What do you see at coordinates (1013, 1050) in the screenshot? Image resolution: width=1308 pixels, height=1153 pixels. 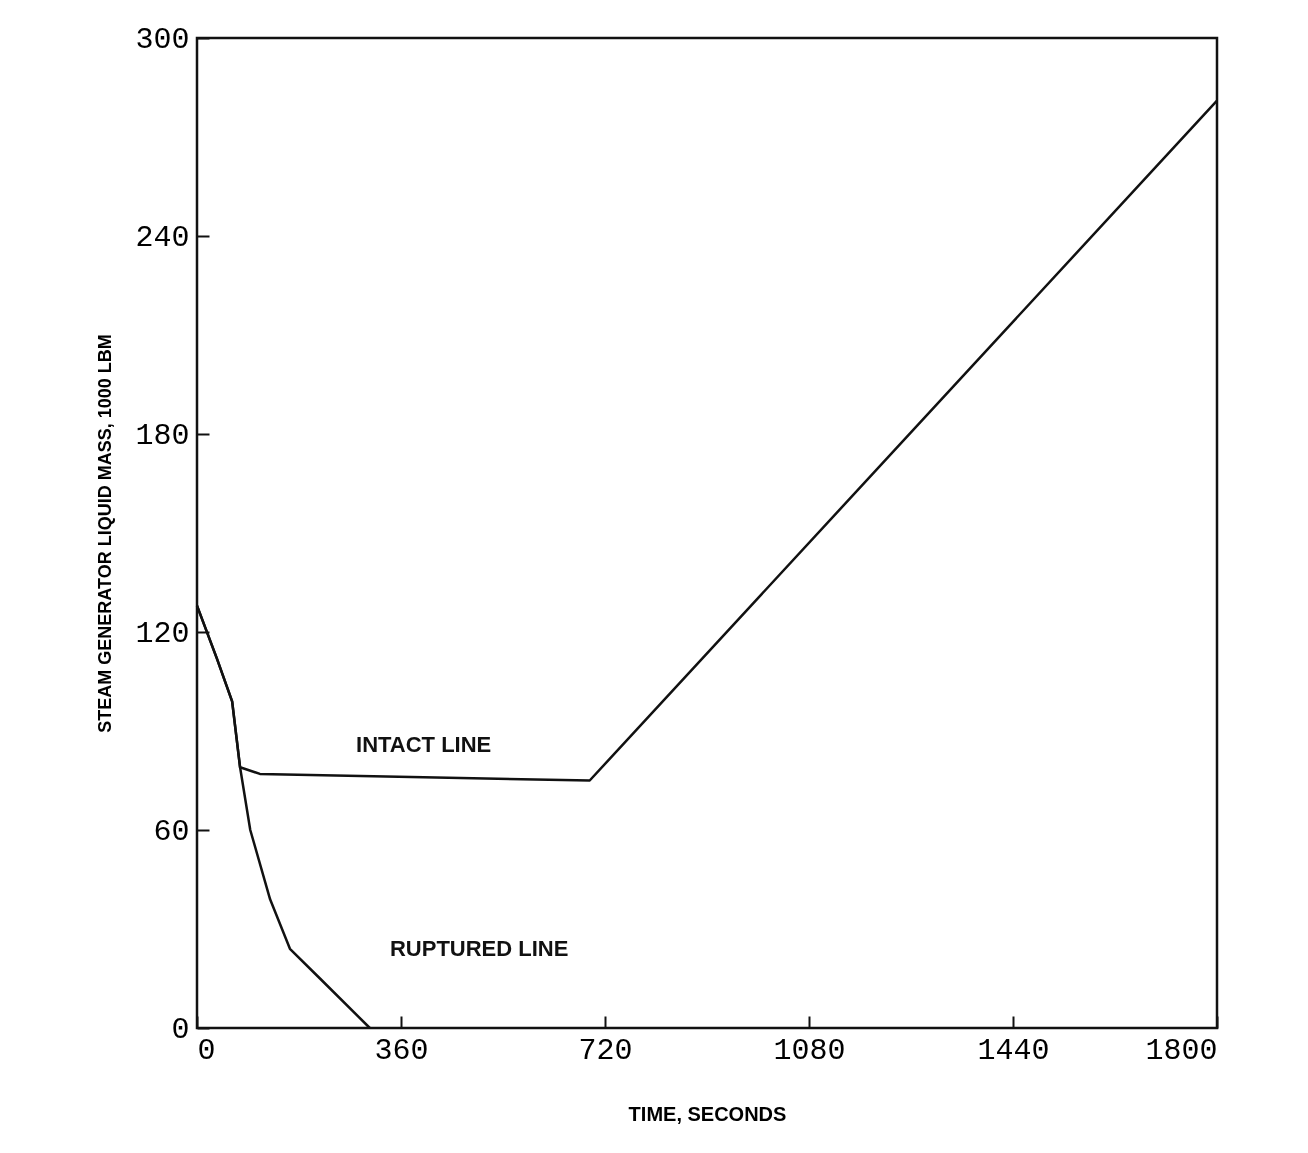 I see `x-tick-label: 1440` at bounding box center [1013, 1050].